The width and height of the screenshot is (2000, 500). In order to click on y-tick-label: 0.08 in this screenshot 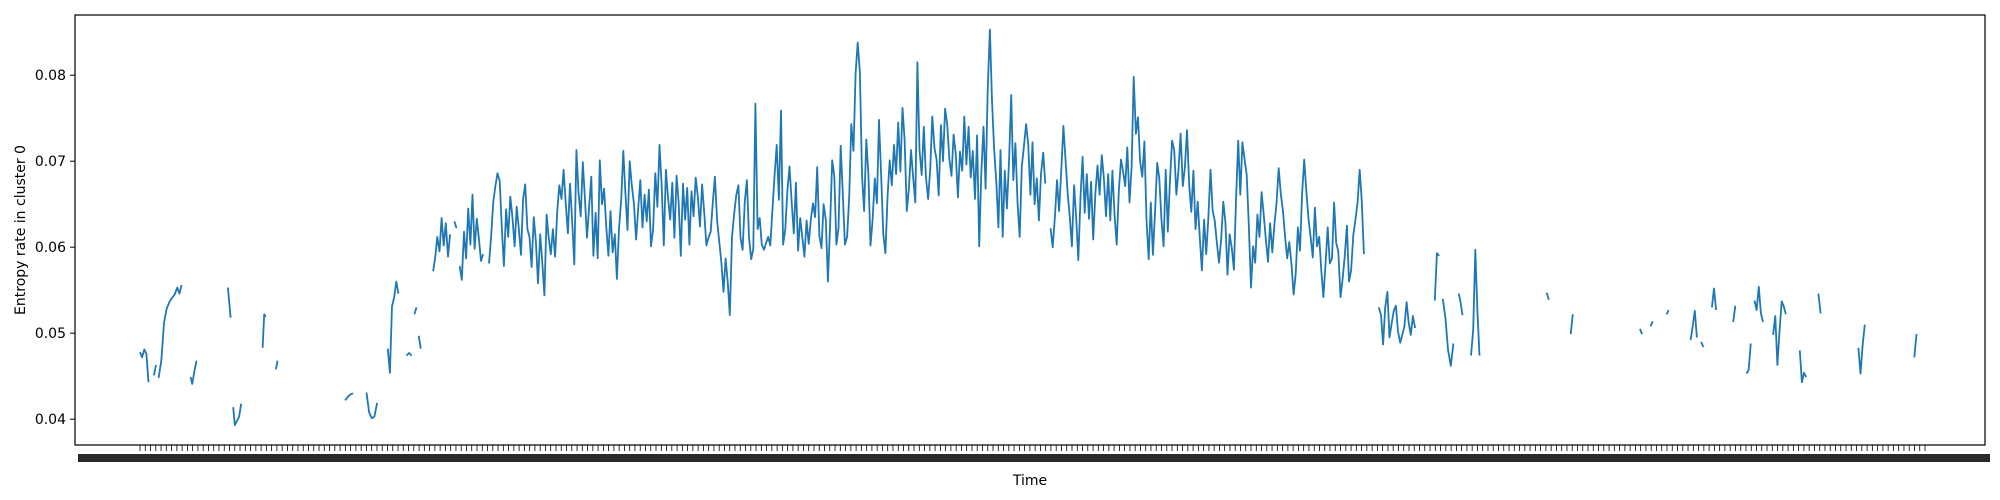, I will do `click(50, 76)`.